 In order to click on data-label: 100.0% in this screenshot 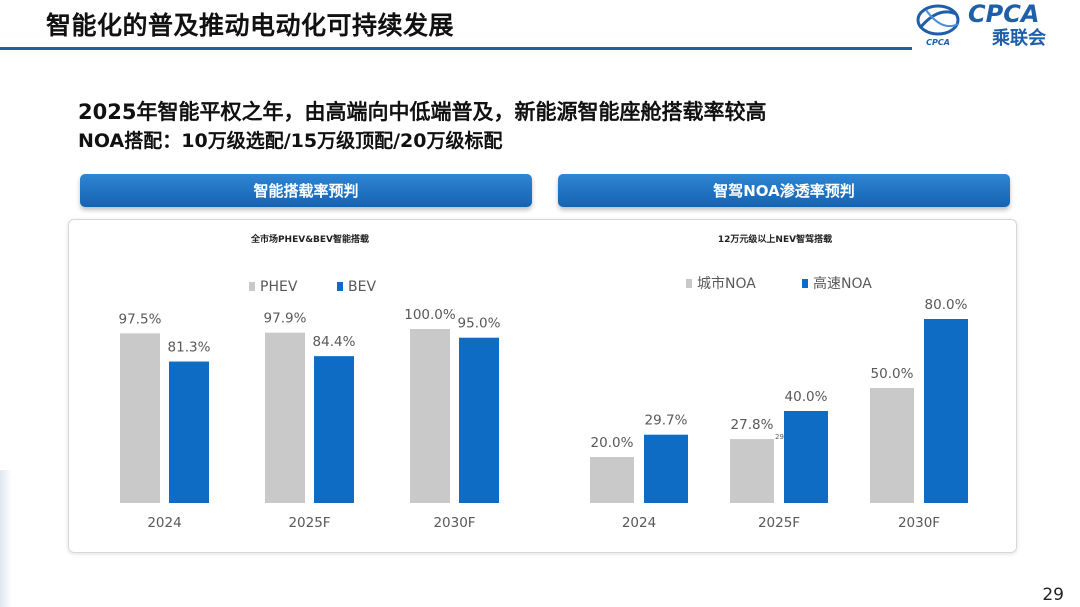, I will do `click(430, 315)`.